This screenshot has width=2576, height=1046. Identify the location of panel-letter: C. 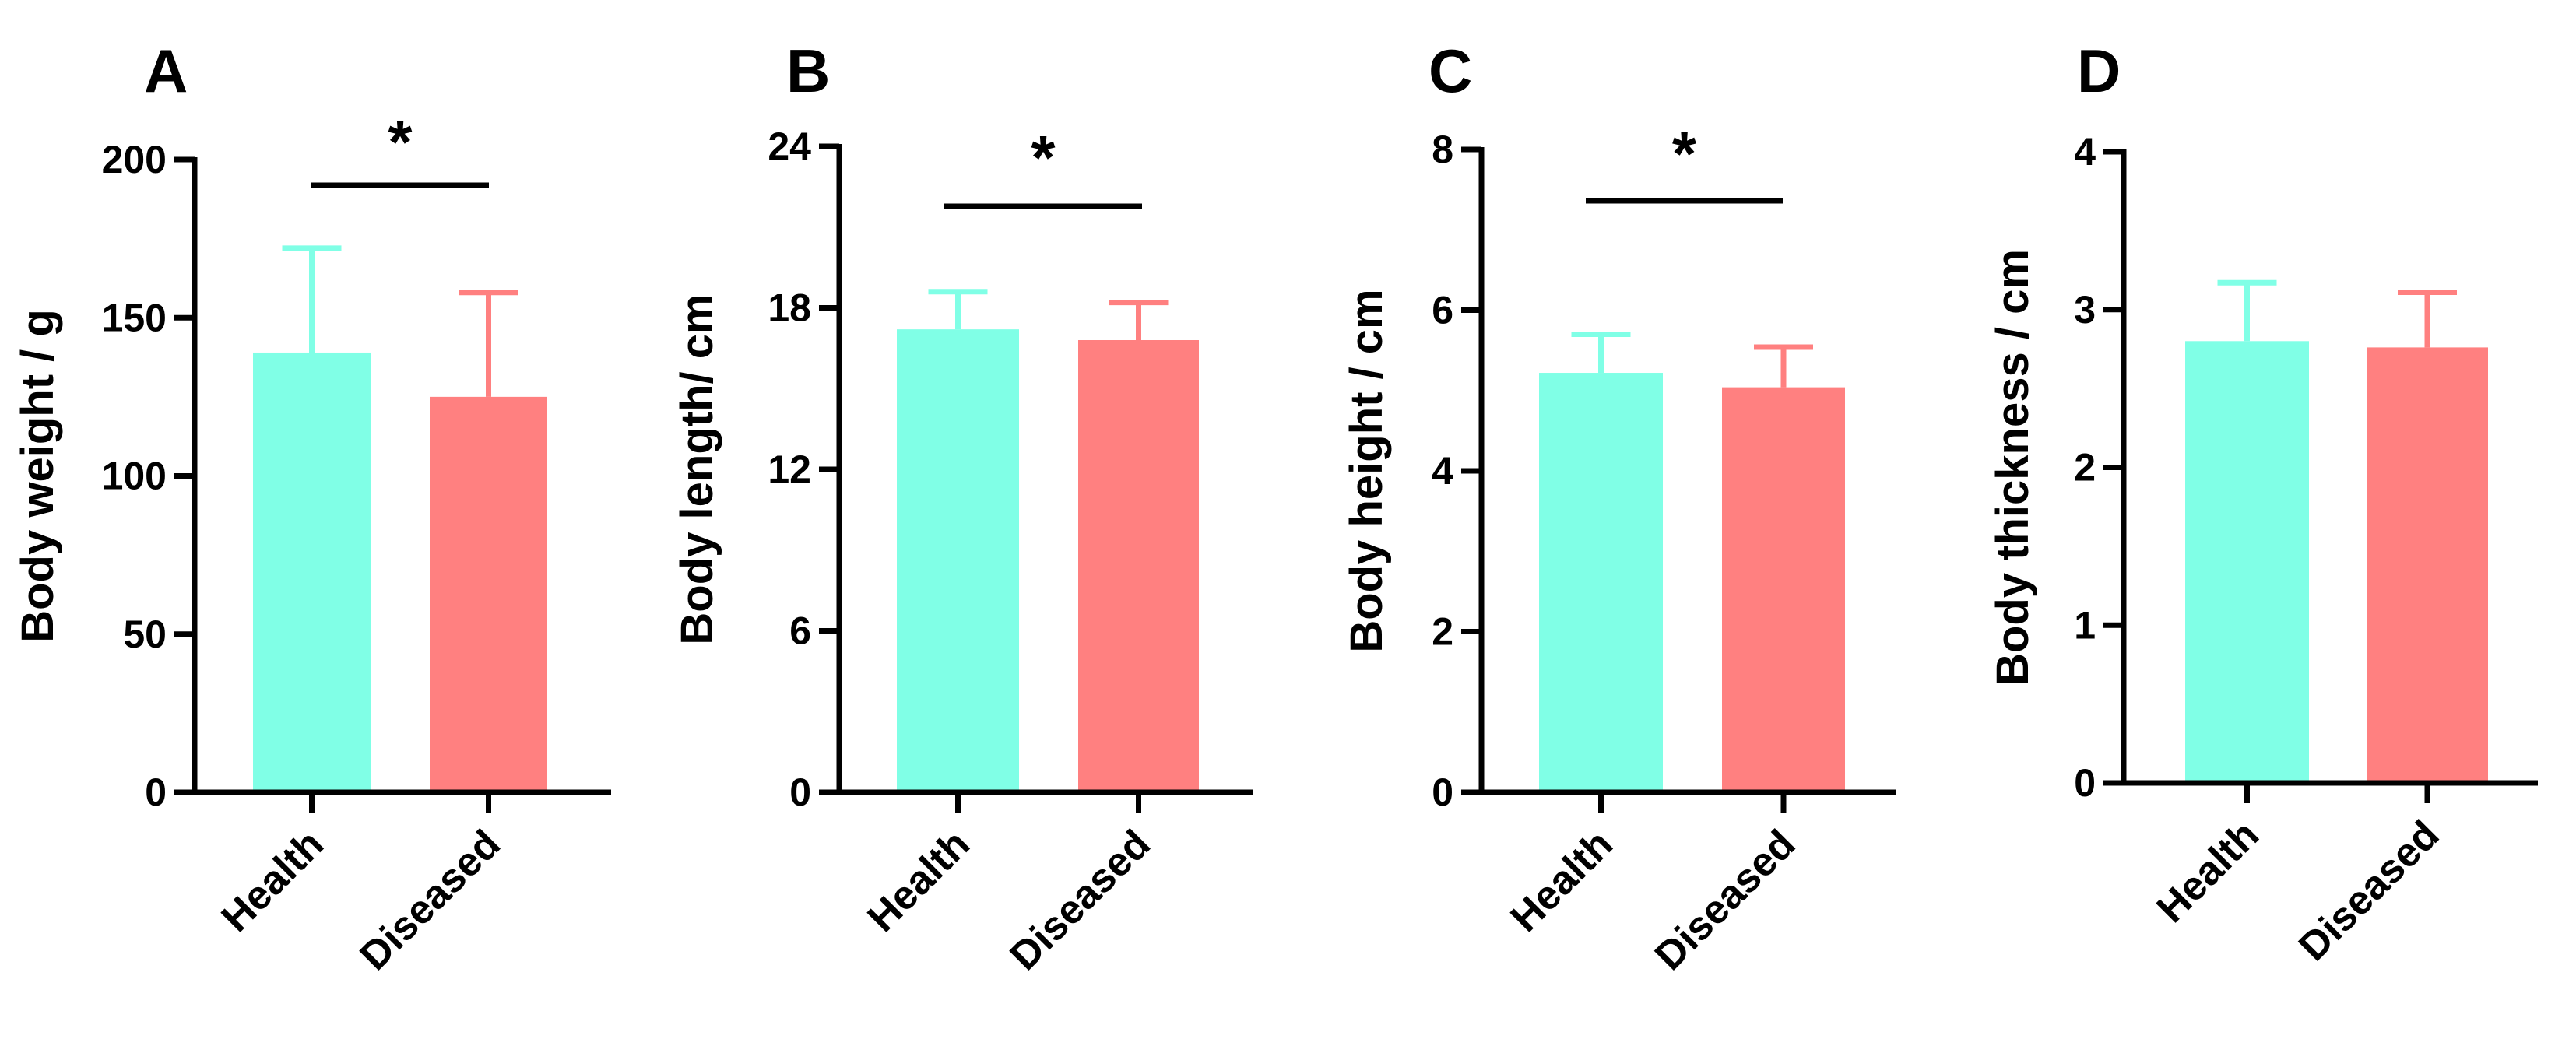
(1451, 71).